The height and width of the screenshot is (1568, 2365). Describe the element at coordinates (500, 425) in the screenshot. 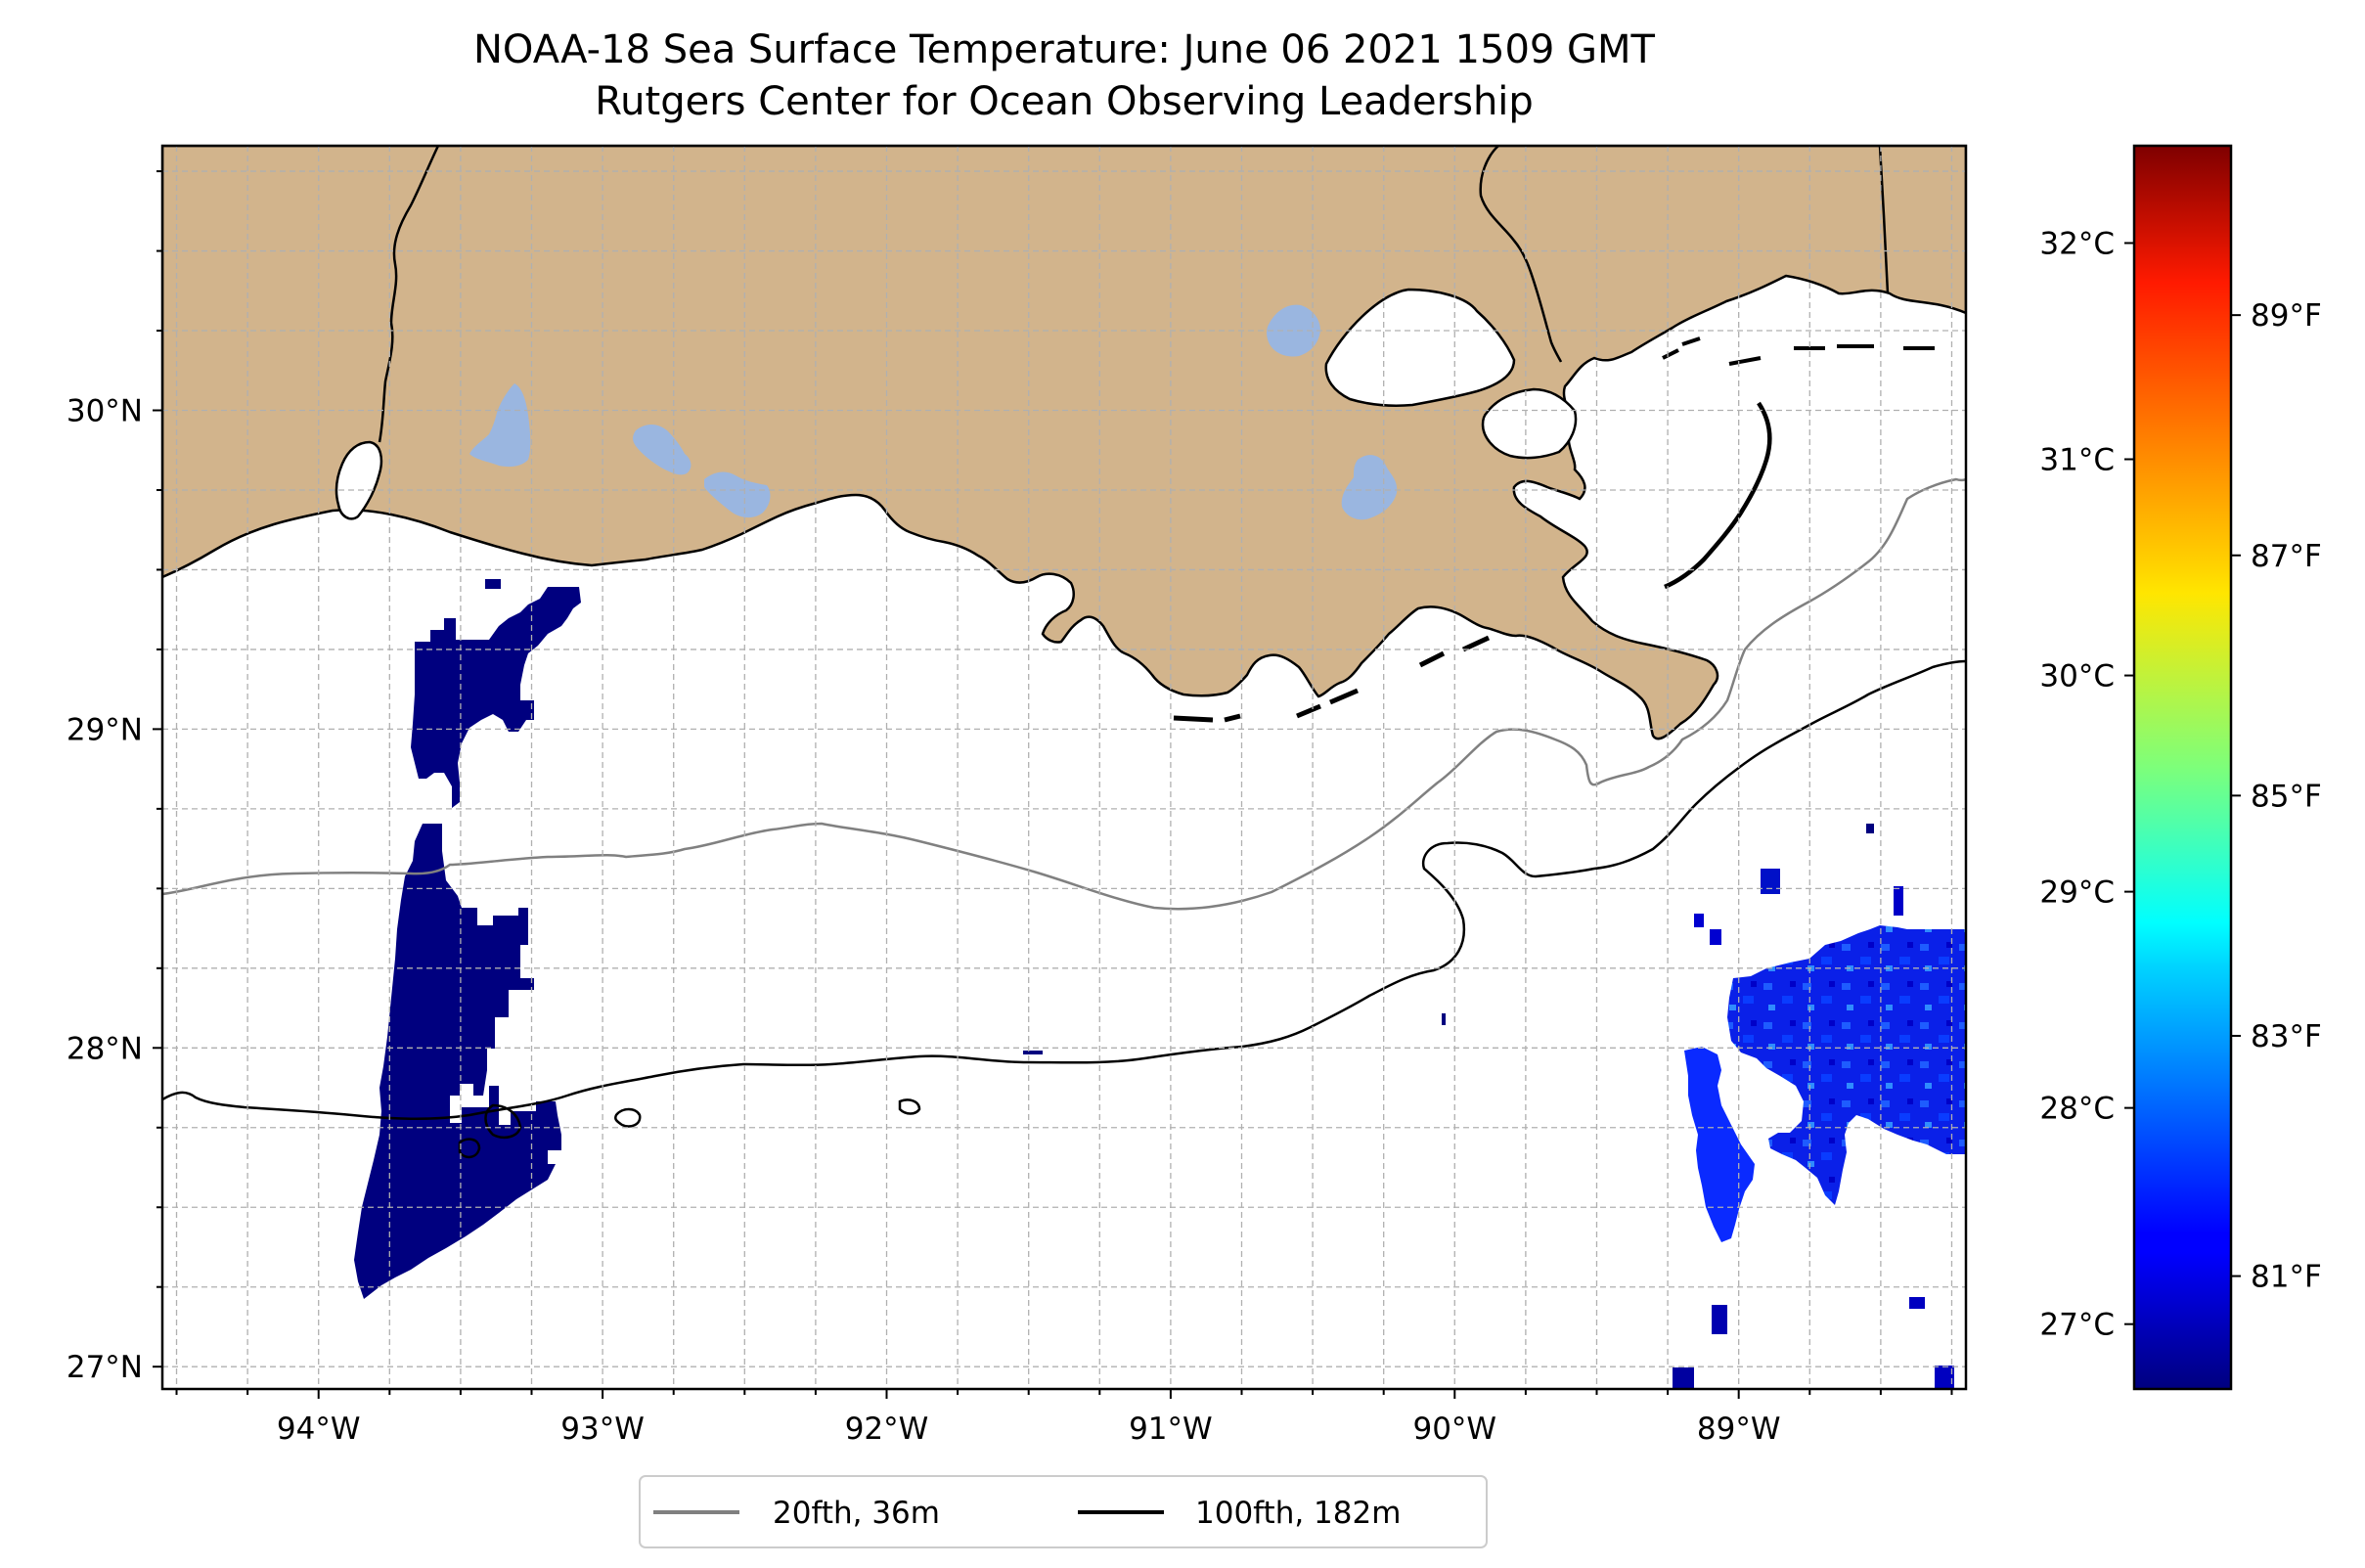

I see `lake-calcasieu` at that location.